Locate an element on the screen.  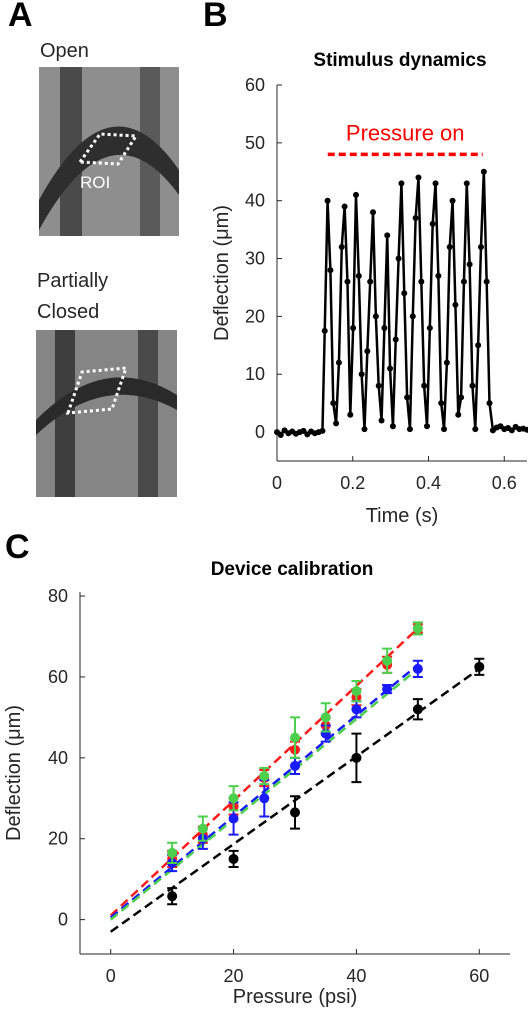
x-axis-label: Time (s) is located at coordinates (402, 516).